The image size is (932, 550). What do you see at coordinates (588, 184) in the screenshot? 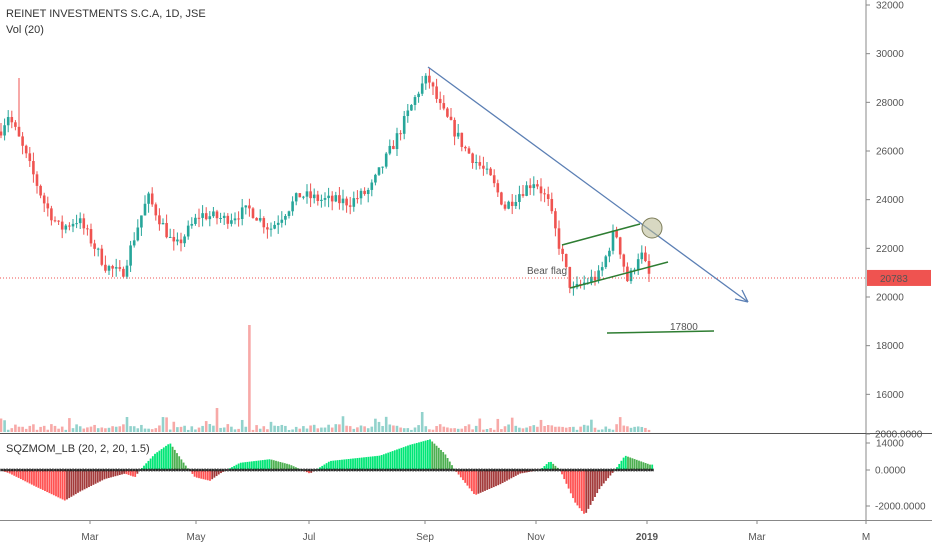
I see `downtrend-line` at bounding box center [588, 184].